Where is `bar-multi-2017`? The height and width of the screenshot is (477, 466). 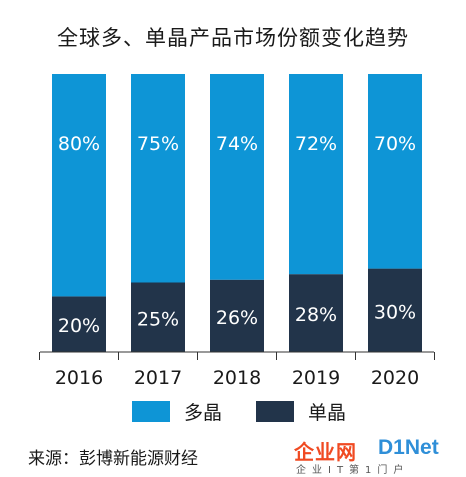 bar-multi-2017 is located at coordinates (158, 178).